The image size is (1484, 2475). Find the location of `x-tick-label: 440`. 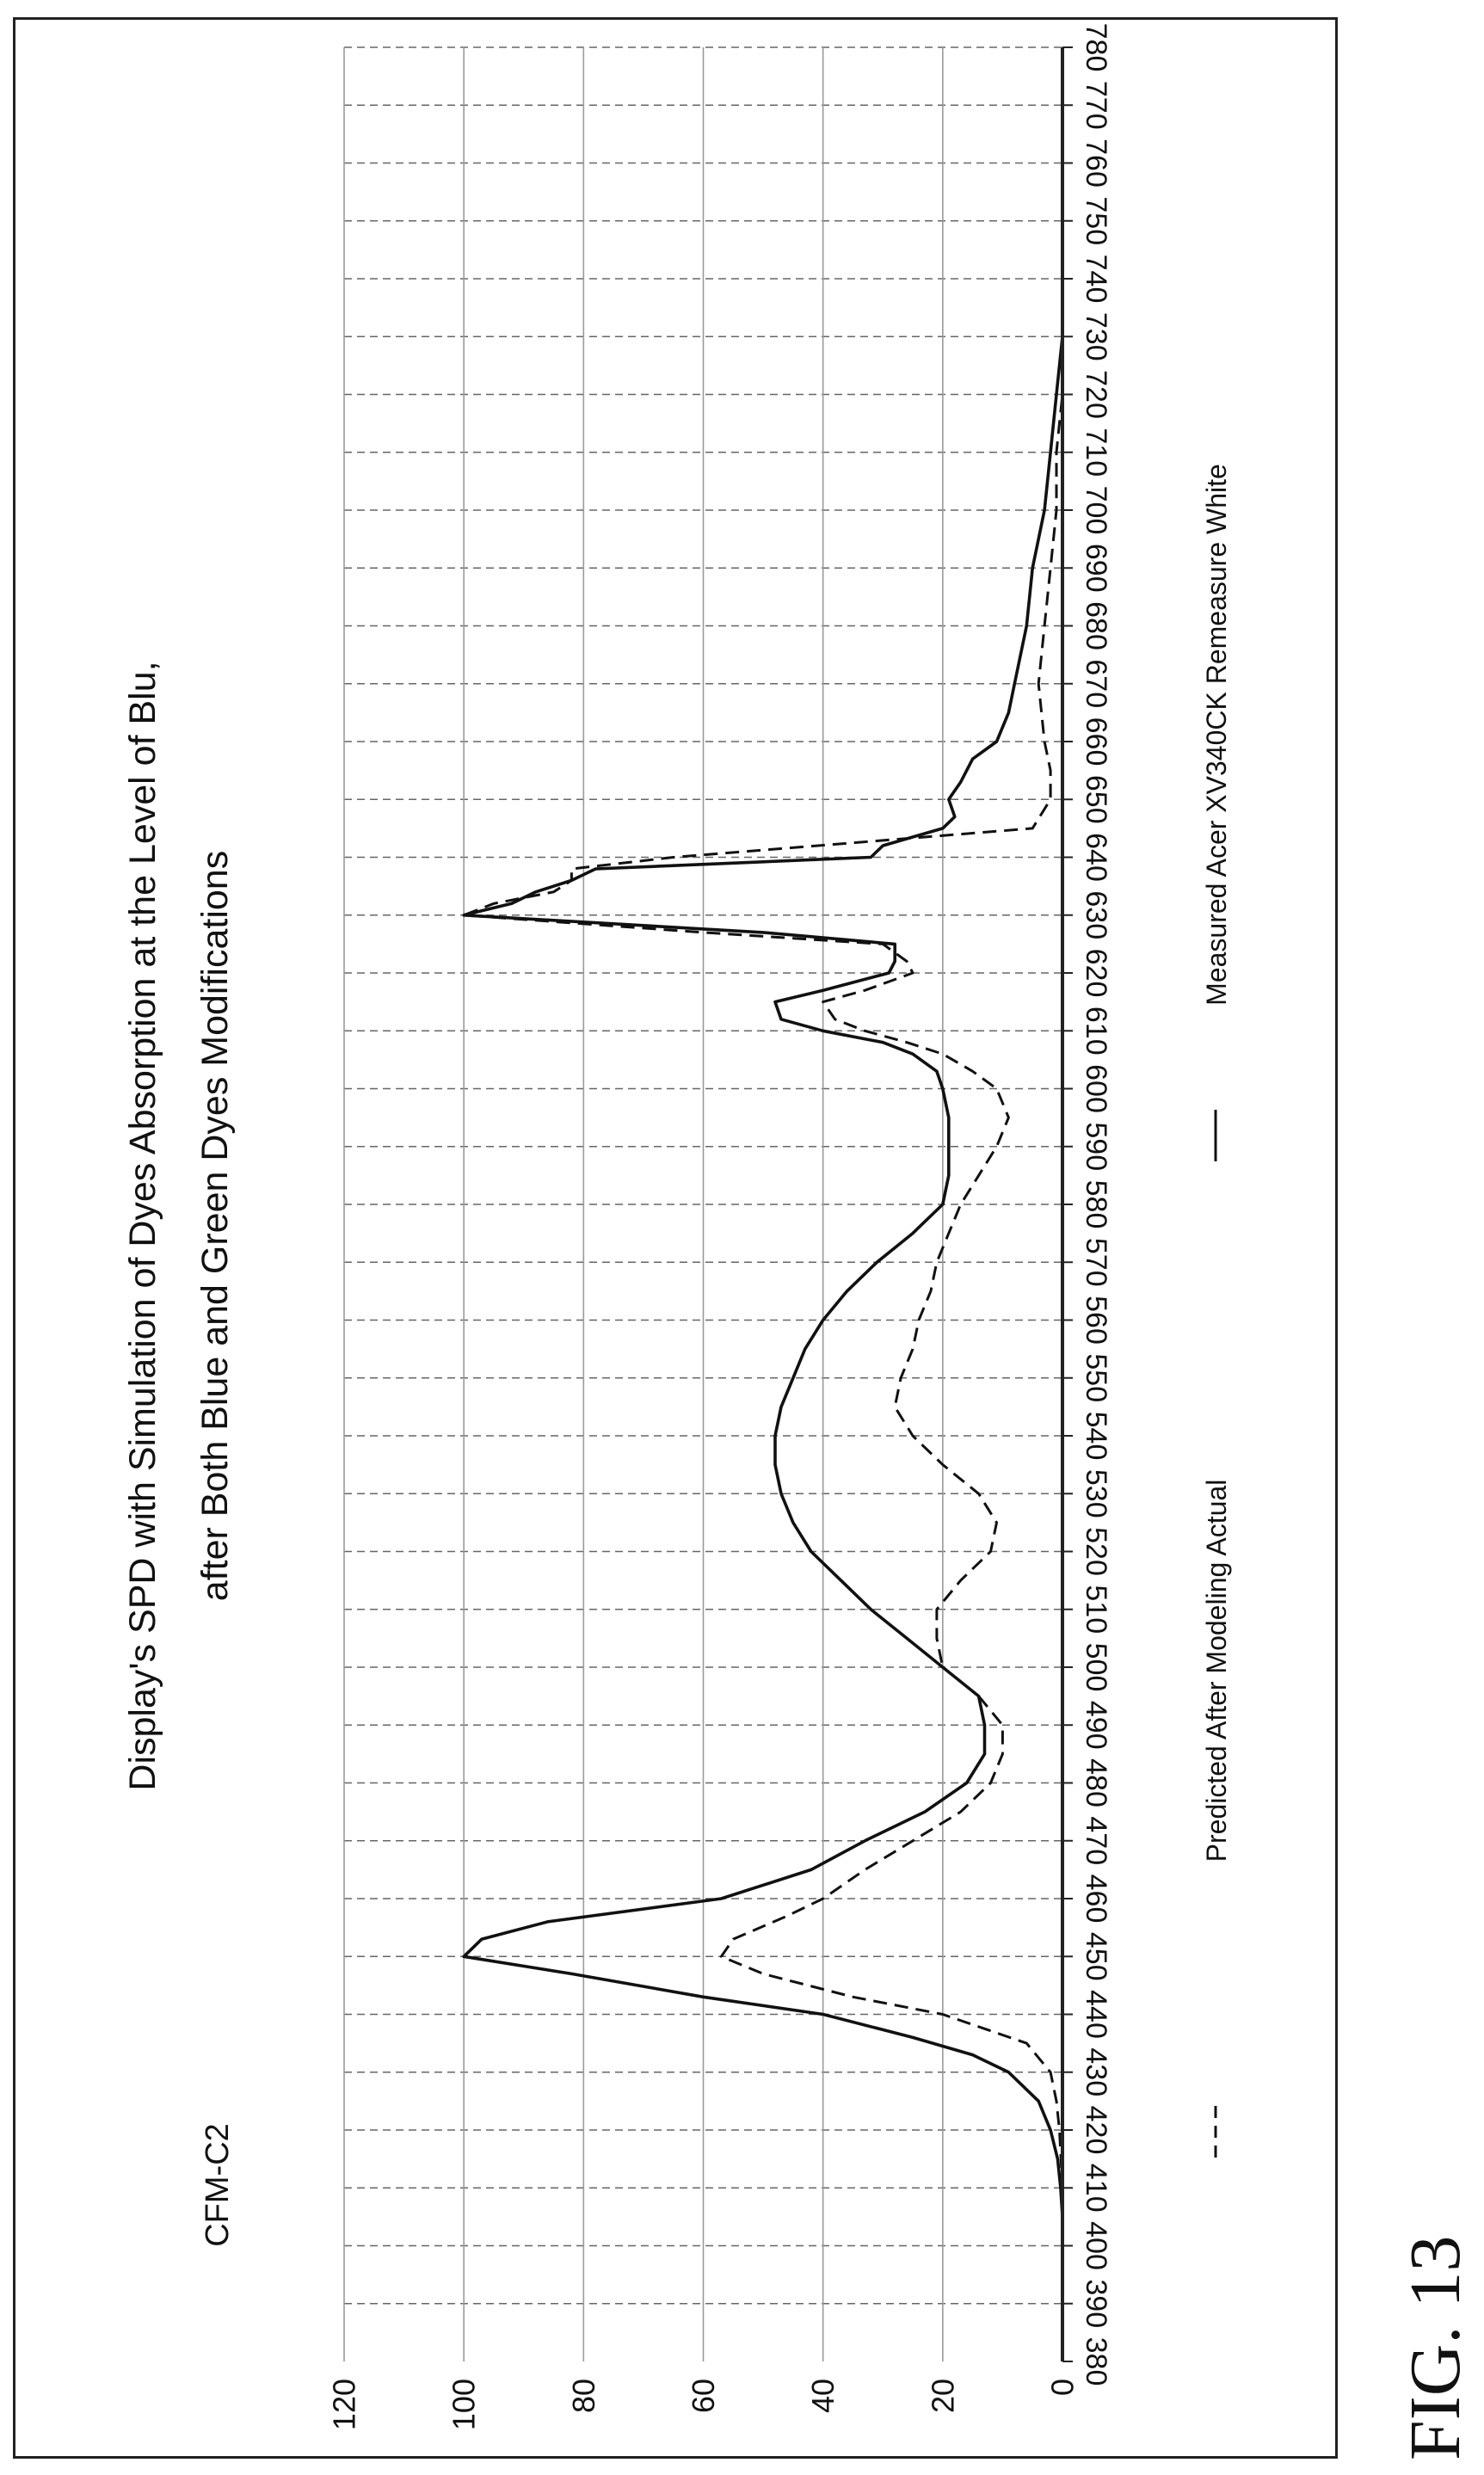

x-tick-label: 440 is located at coordinates (1096, 2014).